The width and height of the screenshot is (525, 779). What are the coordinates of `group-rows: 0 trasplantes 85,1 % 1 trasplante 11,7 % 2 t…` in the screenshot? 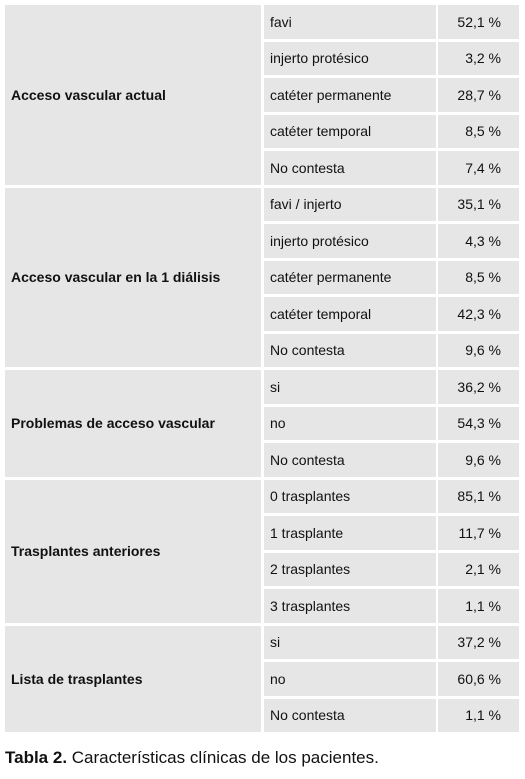 It's located at (391, 551).